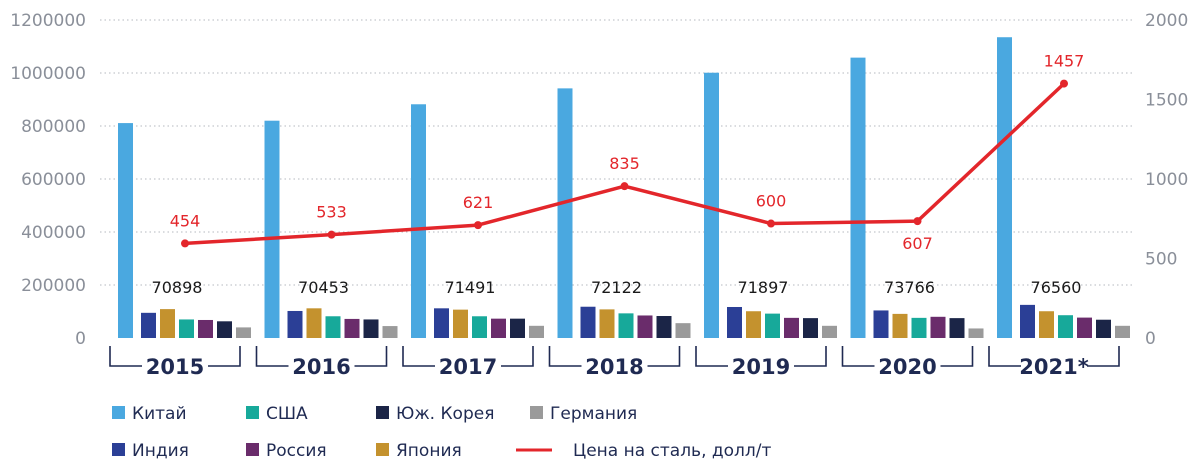  What do you see at coordinates (1053, 367) in the screenshot?
I see `year-label: 2021*` at bounding box center [1053, 367].